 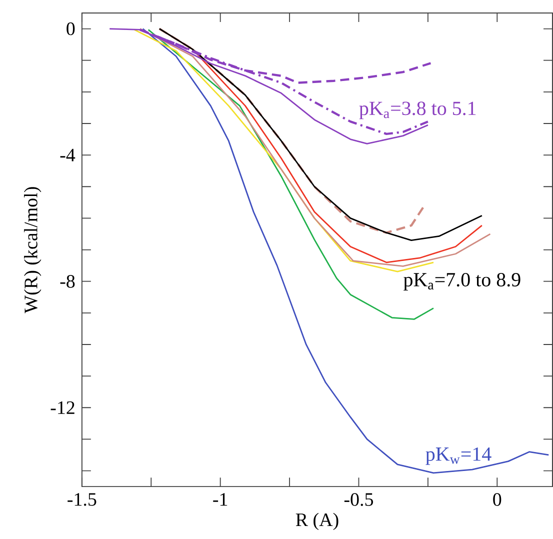 I want to click on x-axis-title: R (A), so click(x=317, y=521).